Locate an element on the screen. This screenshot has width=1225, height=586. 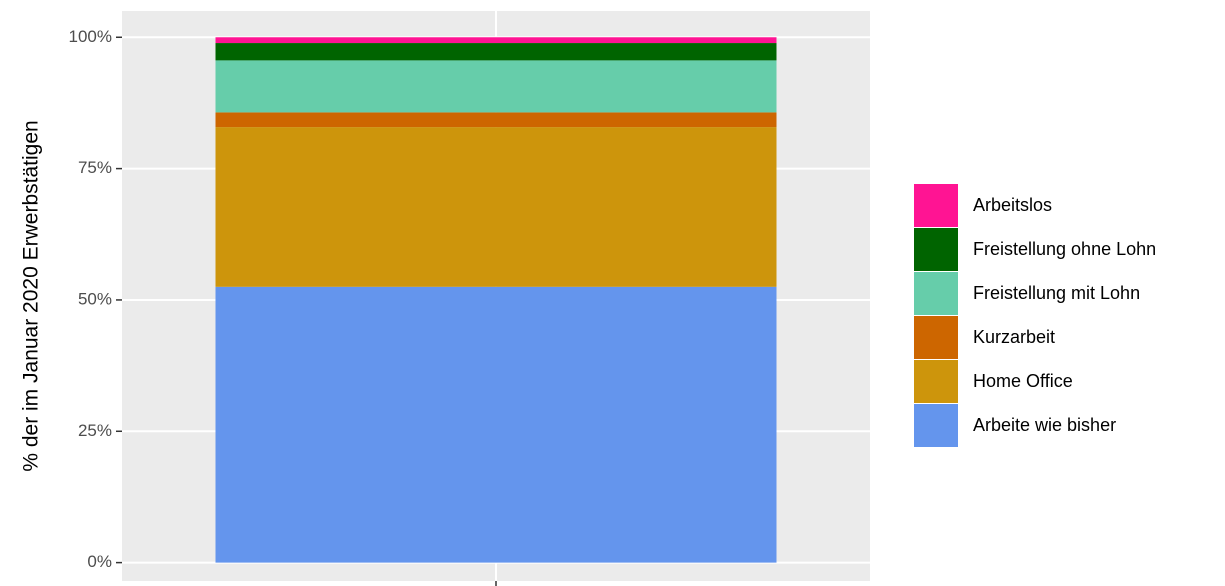
y-tick-label: 25% is located at coordinates (95, 430).